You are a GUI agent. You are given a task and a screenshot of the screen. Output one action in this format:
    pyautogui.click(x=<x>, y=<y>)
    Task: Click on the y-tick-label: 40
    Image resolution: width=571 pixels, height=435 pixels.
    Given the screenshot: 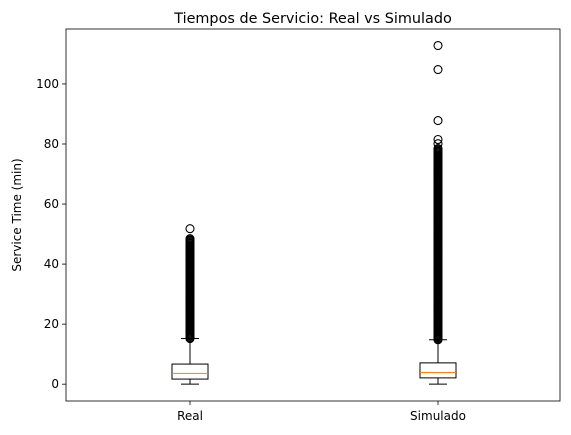 What is the action you would take?
    pyautogui.click(x=51, y=264)
    